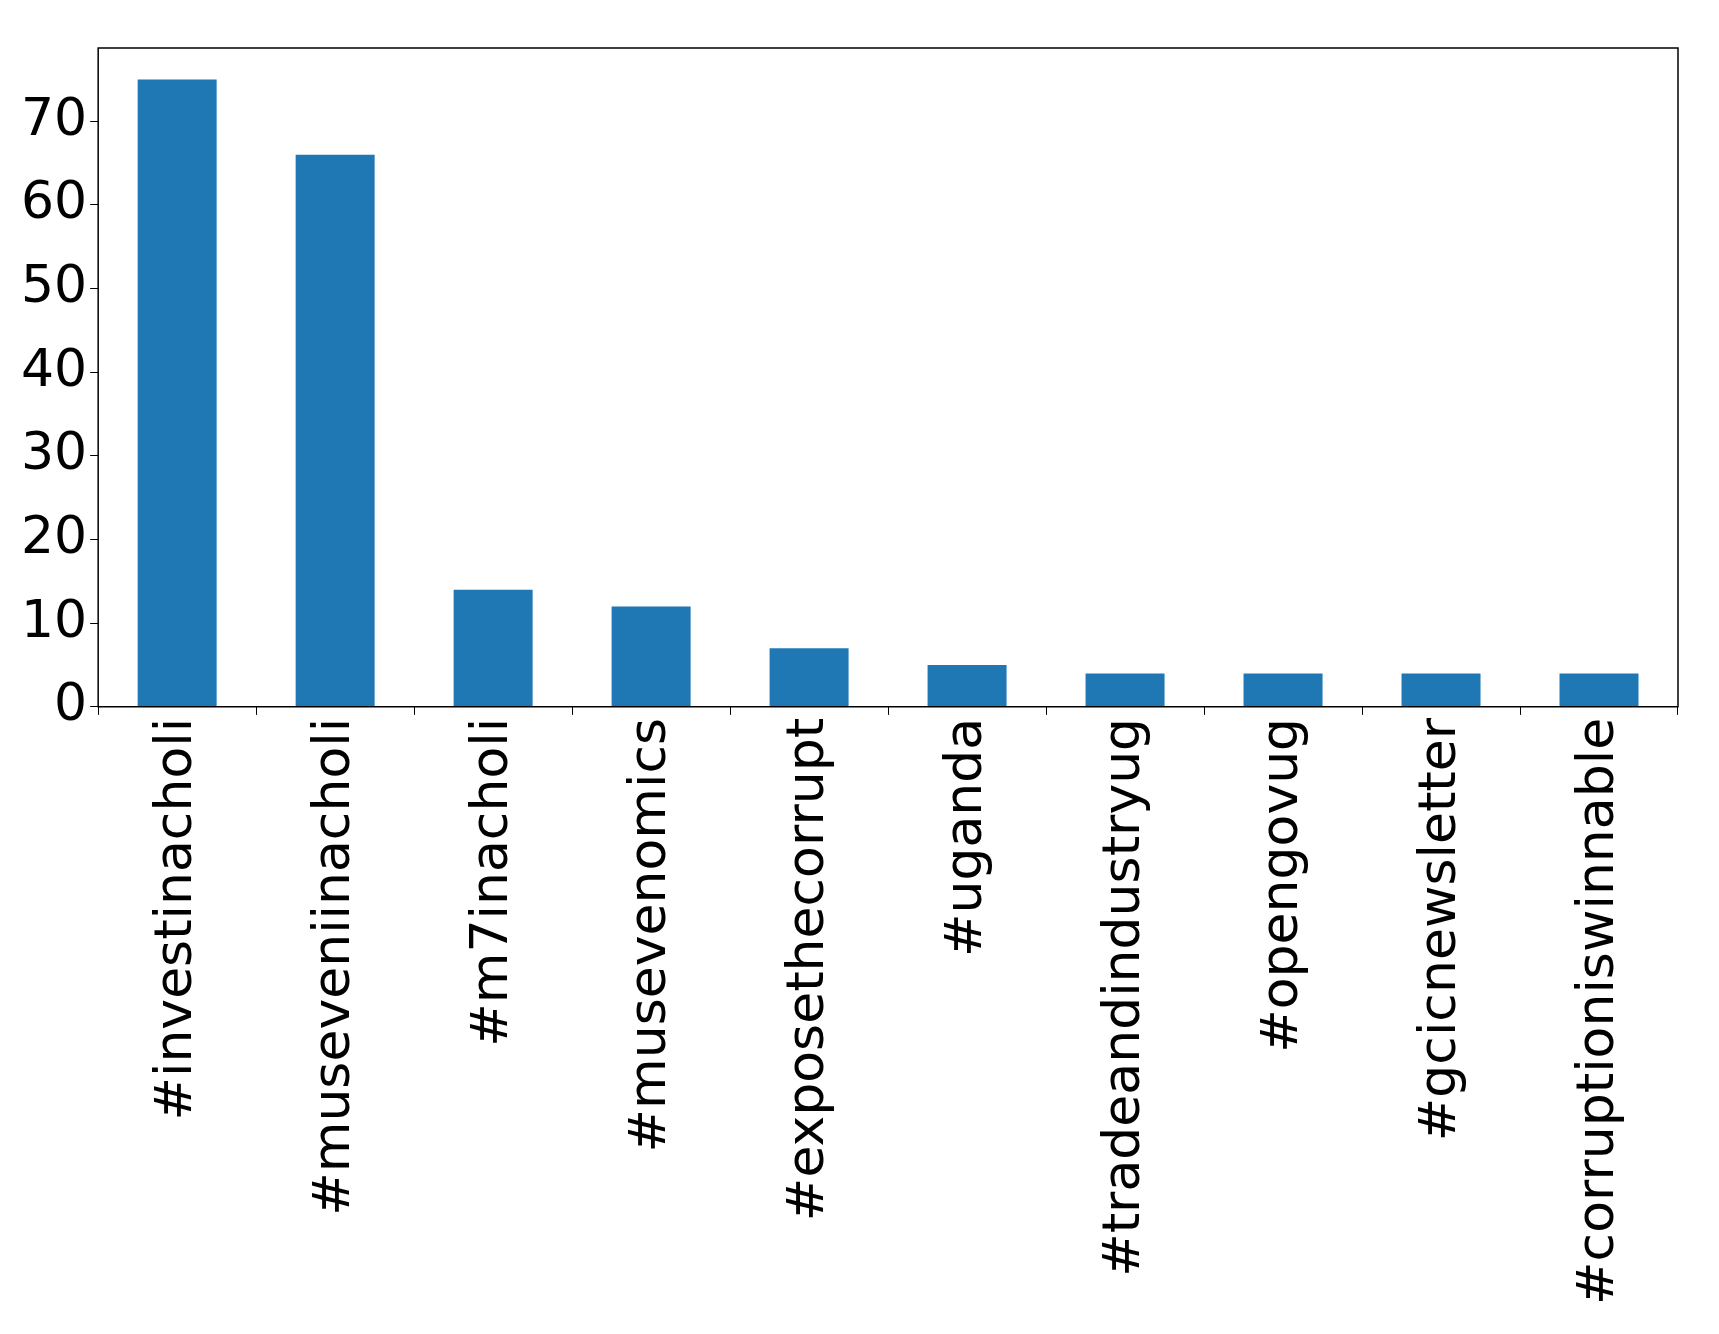 This screenshot has width=1719, height=1334. What do you see at coordinates (54, 284) in the screenshot?
I see `y-tick-label: 50` at bounding box center [54, 284].